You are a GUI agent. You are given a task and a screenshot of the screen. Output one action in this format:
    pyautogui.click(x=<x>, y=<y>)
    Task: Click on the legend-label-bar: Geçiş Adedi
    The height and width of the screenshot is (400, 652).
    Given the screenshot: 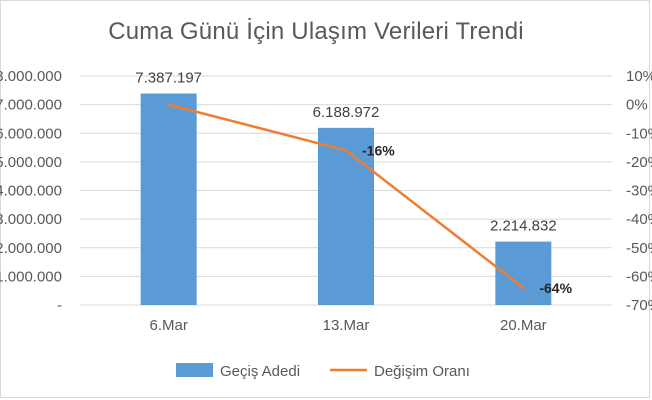 What is the action you would take?
    pyautogui.click(x=260, y=371)
    